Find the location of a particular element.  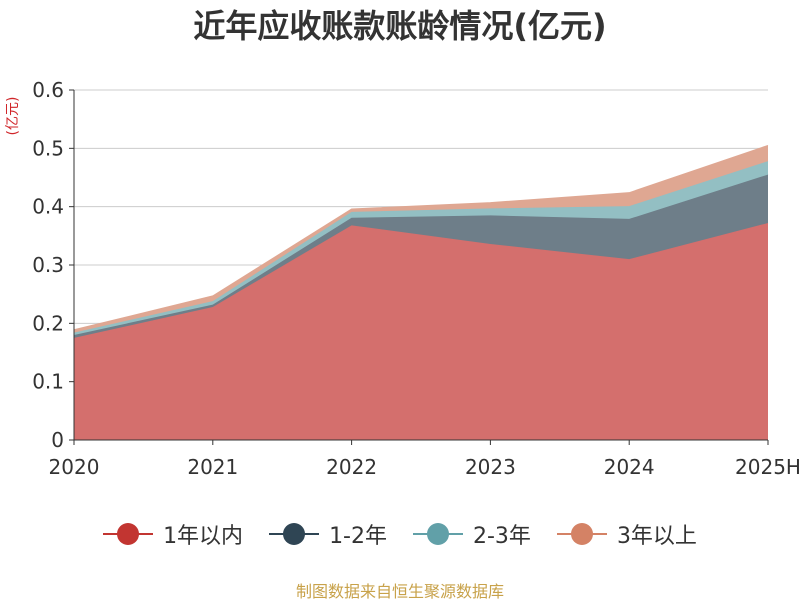

legend-item-4: 3年以上 is located at coordinates (626, 534).